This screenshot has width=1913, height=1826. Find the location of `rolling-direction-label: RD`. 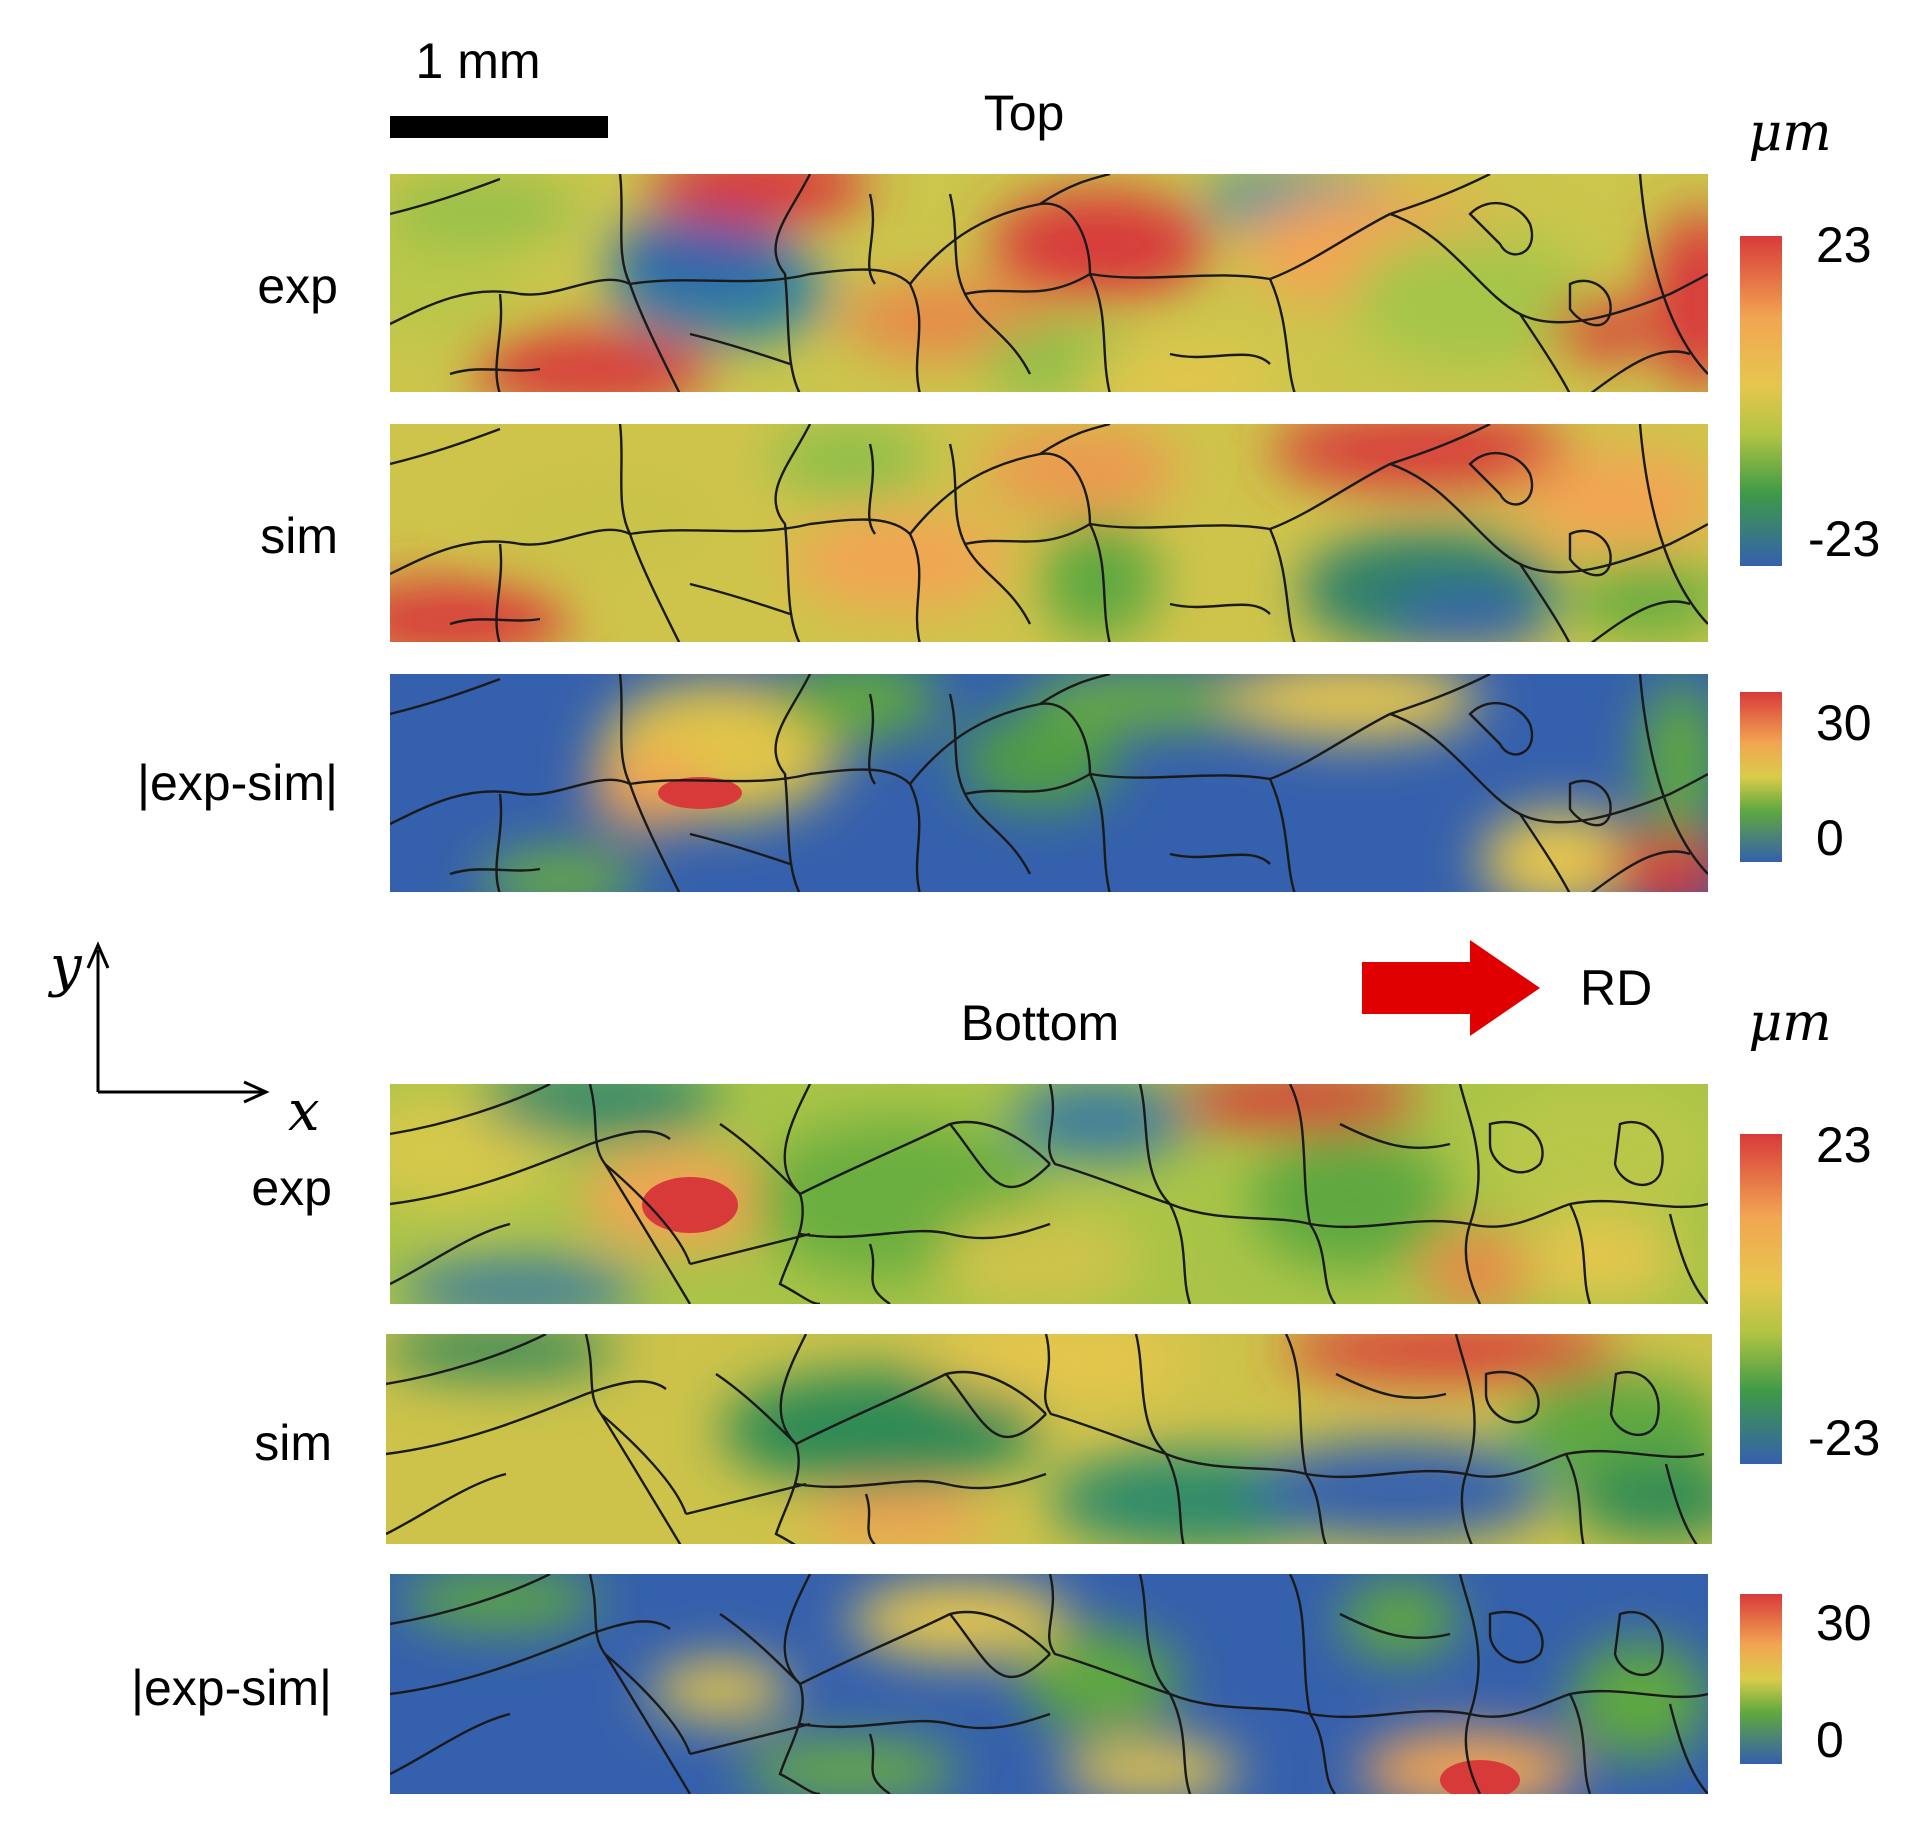

rolling-direction-label: RD is located at coordinates (1616, 988).